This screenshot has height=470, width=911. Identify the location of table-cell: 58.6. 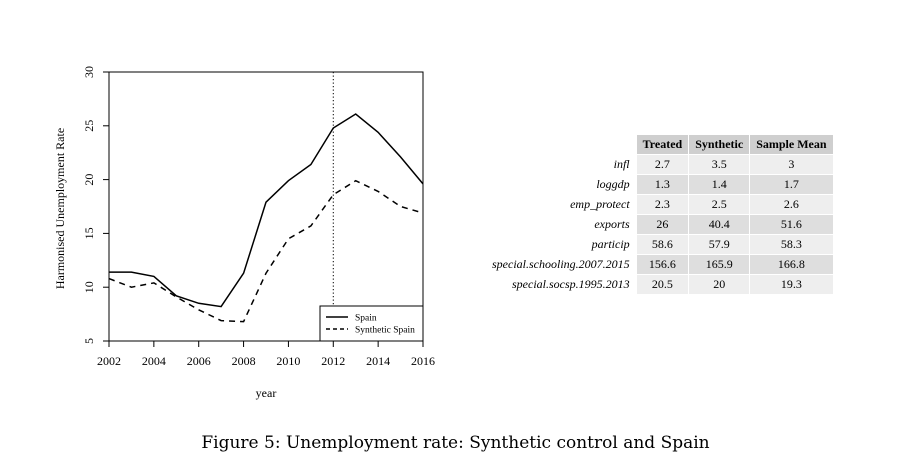
(663, 244).